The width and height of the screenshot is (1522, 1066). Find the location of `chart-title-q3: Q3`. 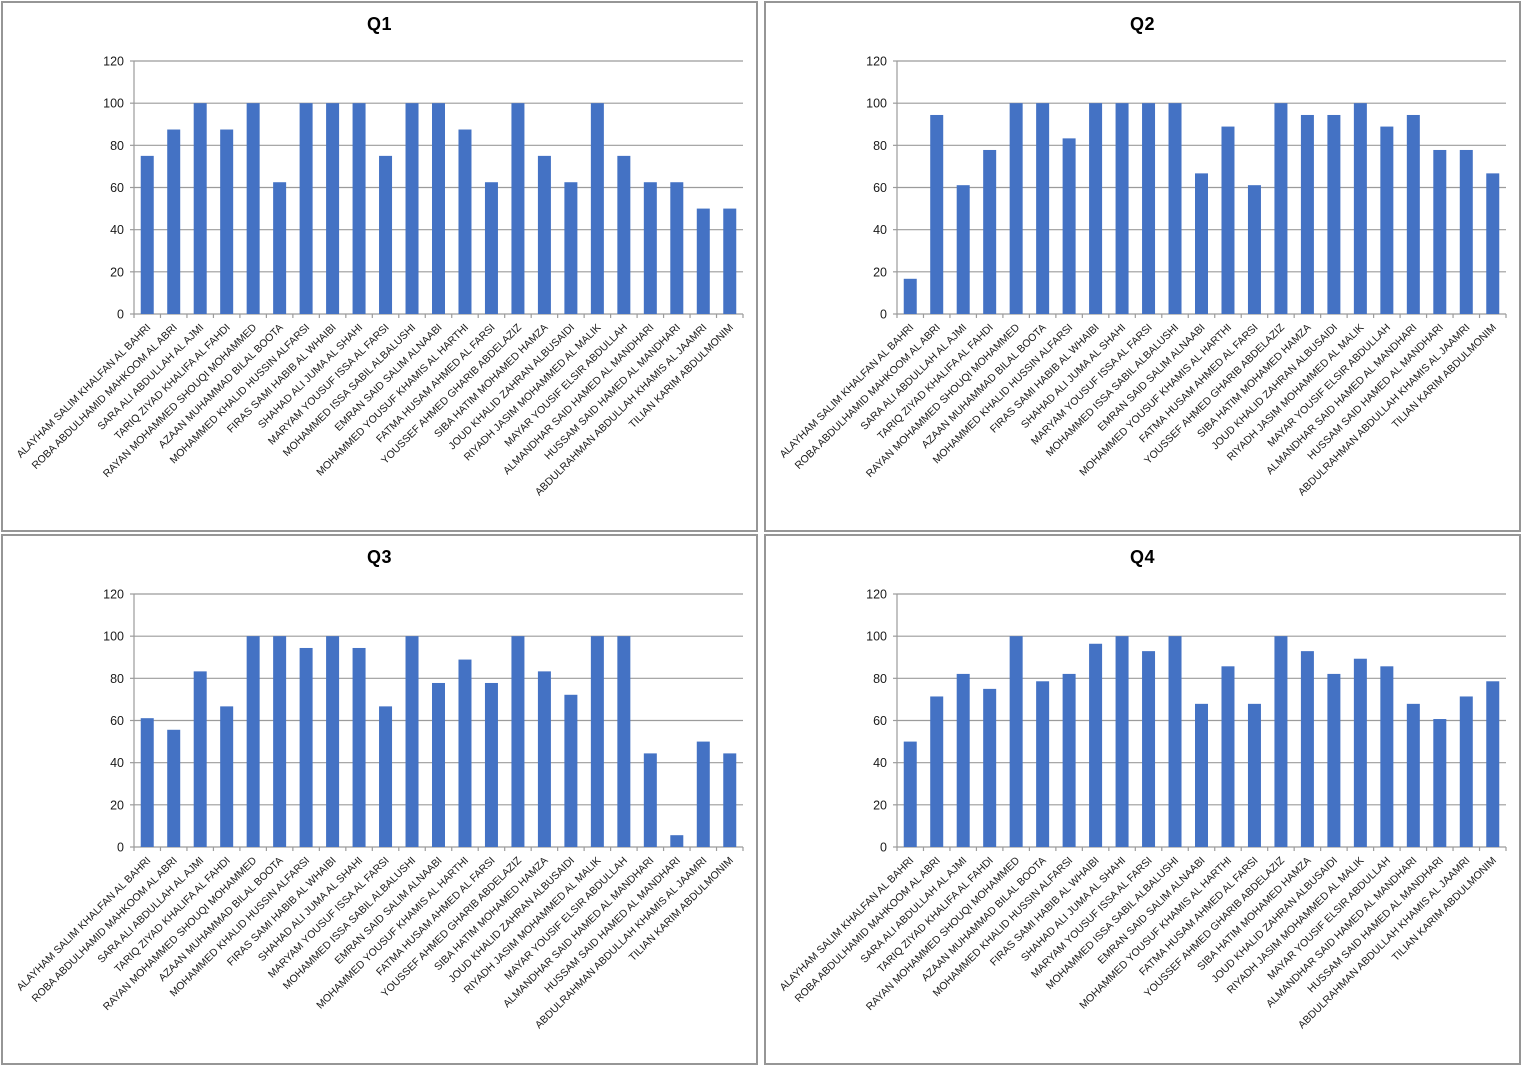

chart-title-q3: Q3 is located at coordinates (379, 557).